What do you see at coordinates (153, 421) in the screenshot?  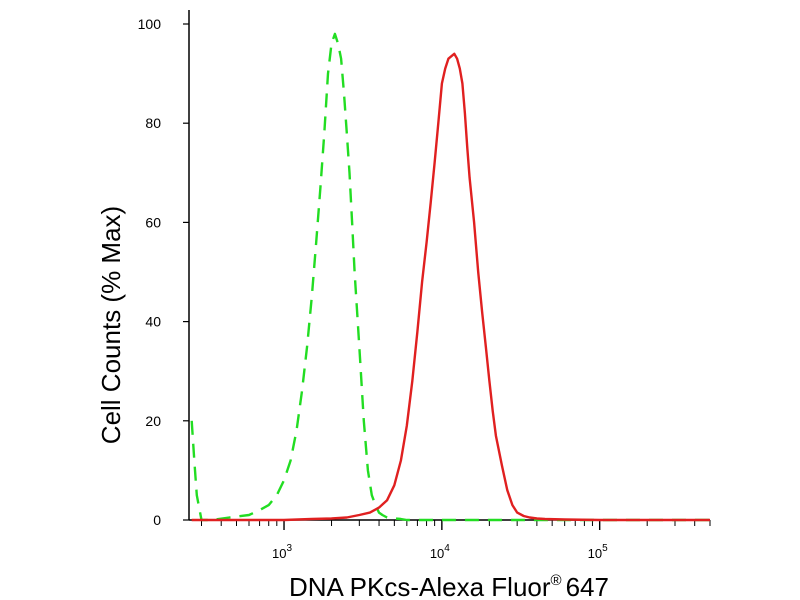 I see `y-tick-label: 20` at bounding box center [153, 421].